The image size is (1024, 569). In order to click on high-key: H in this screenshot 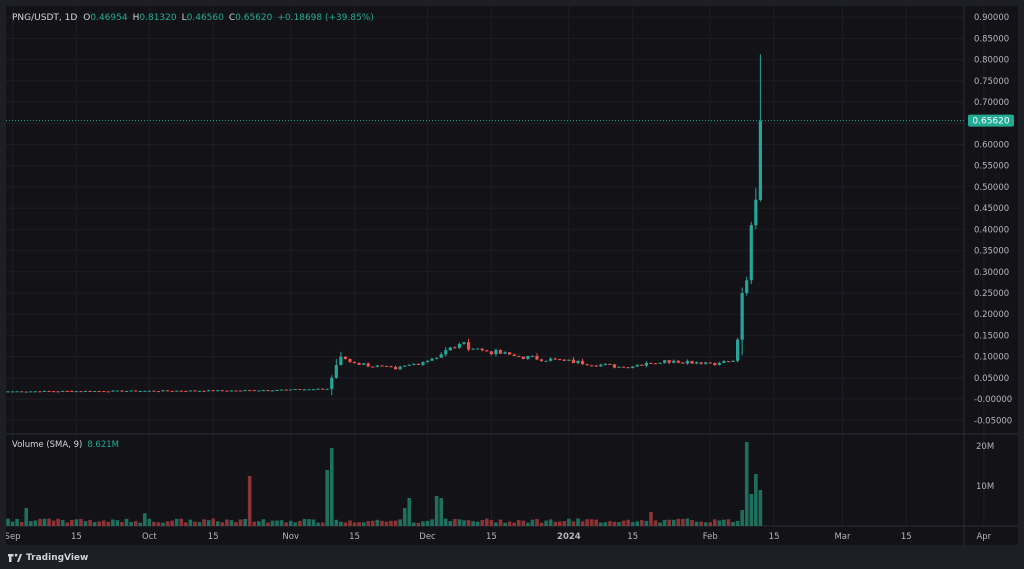, I will do `click(136, 18)`.